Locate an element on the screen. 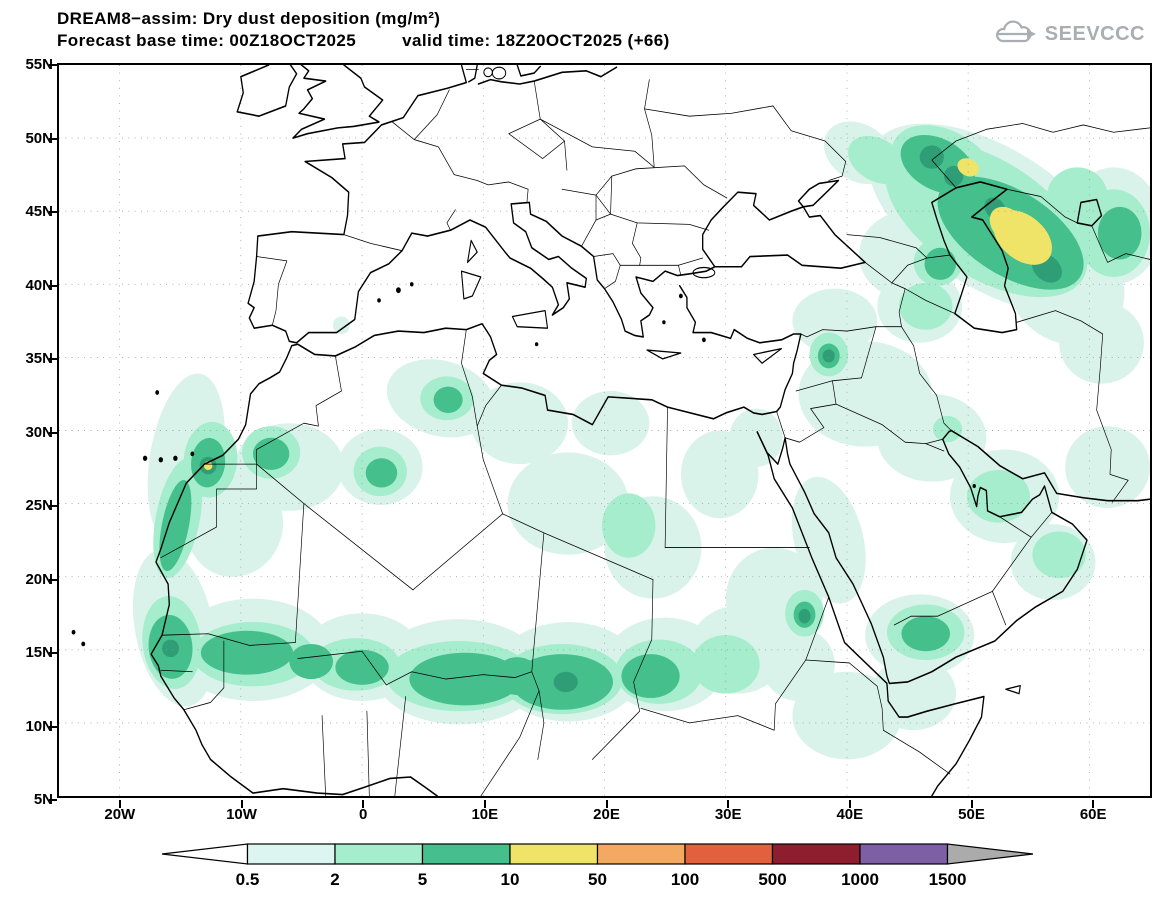 This screenshot has width=1165, height=907. logo-text: SEEVCCC is located at coordinates (1094, 33).